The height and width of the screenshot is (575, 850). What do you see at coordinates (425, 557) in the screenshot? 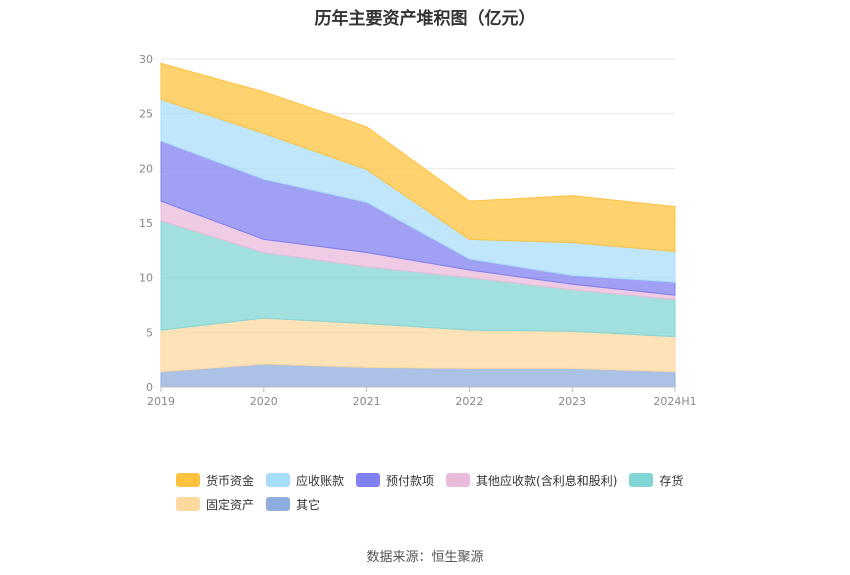
I see `data-source: 数据来源：恒生聚源` at bounding box center [425, 557].